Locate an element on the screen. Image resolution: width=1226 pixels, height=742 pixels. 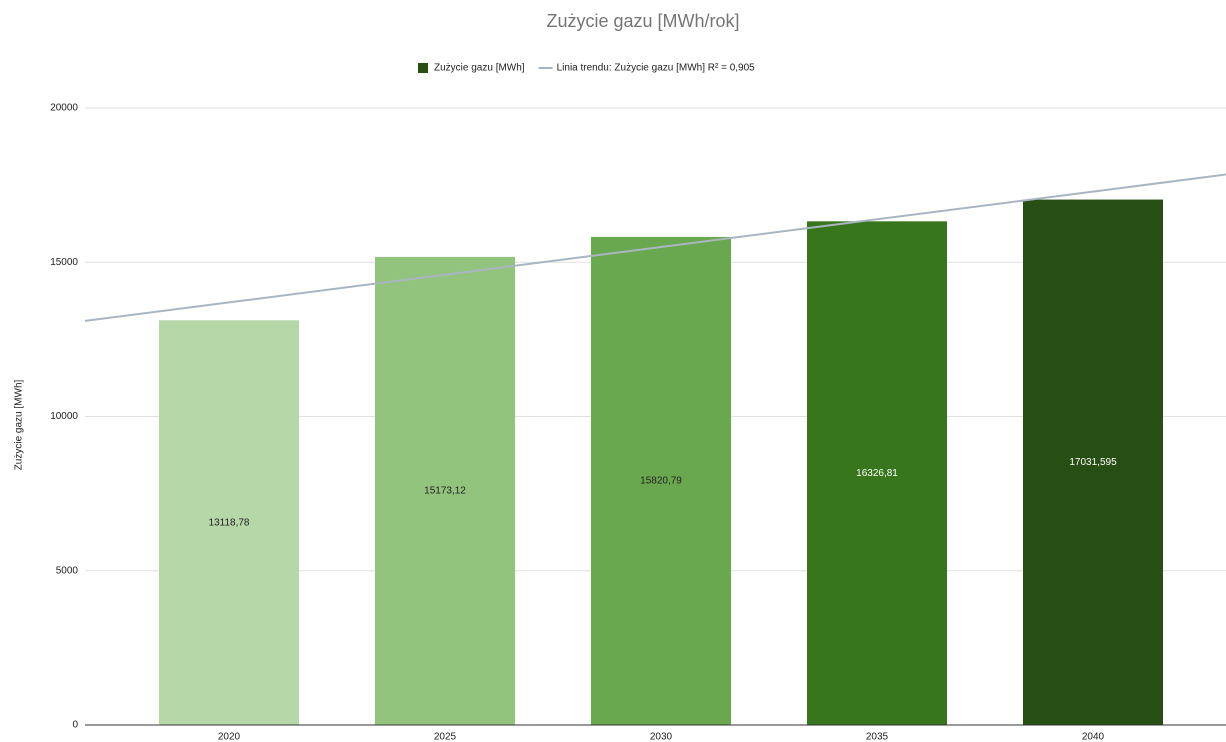
y-tick-label: 10000 is located at coordinates (64, 416).